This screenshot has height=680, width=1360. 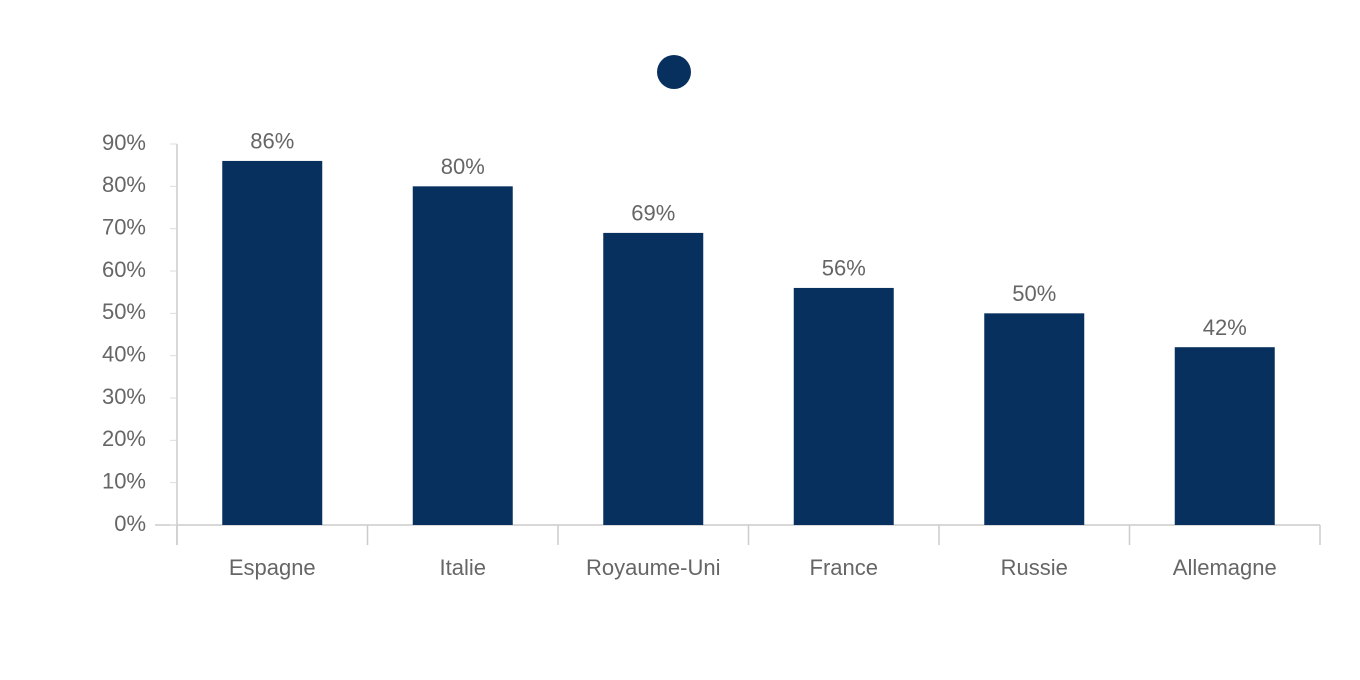 I want to click on y-tick-label: 0%, so click(x=130, y=523).